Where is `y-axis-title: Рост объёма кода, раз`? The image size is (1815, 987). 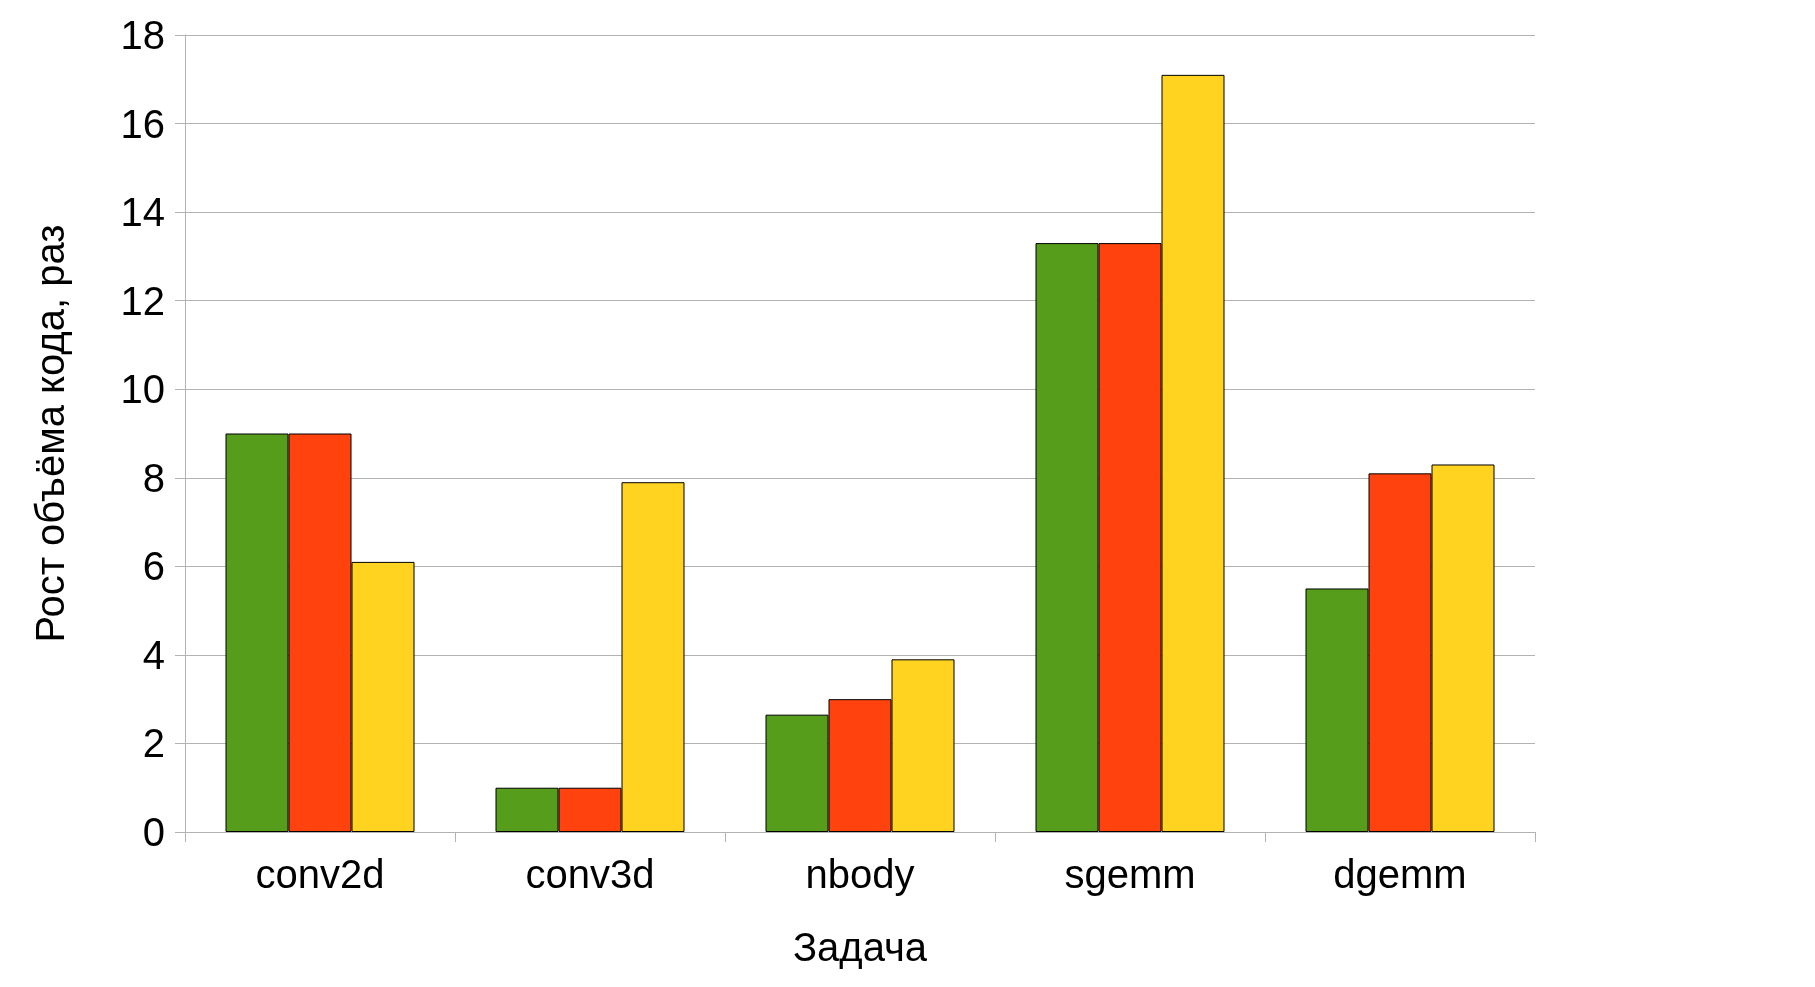 y-axis-title: Рост объёма кода, раз is located at coordinates (50, 433).